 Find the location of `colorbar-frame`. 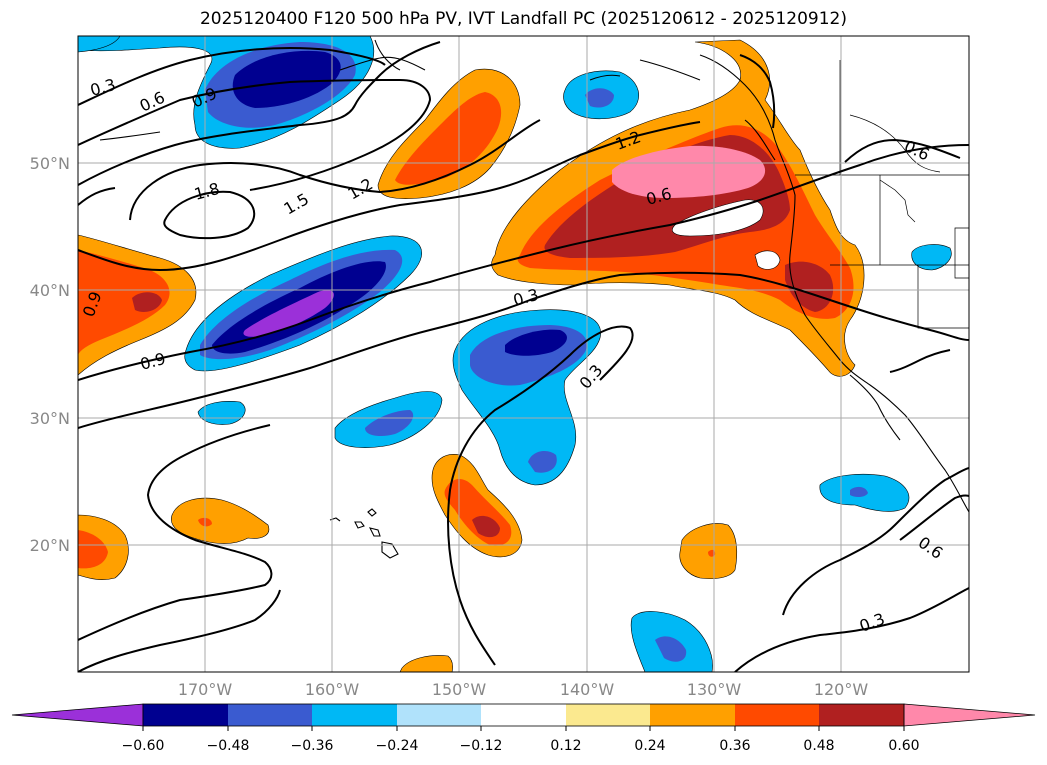

colorbar-frame is located at coordinates (523, 715).